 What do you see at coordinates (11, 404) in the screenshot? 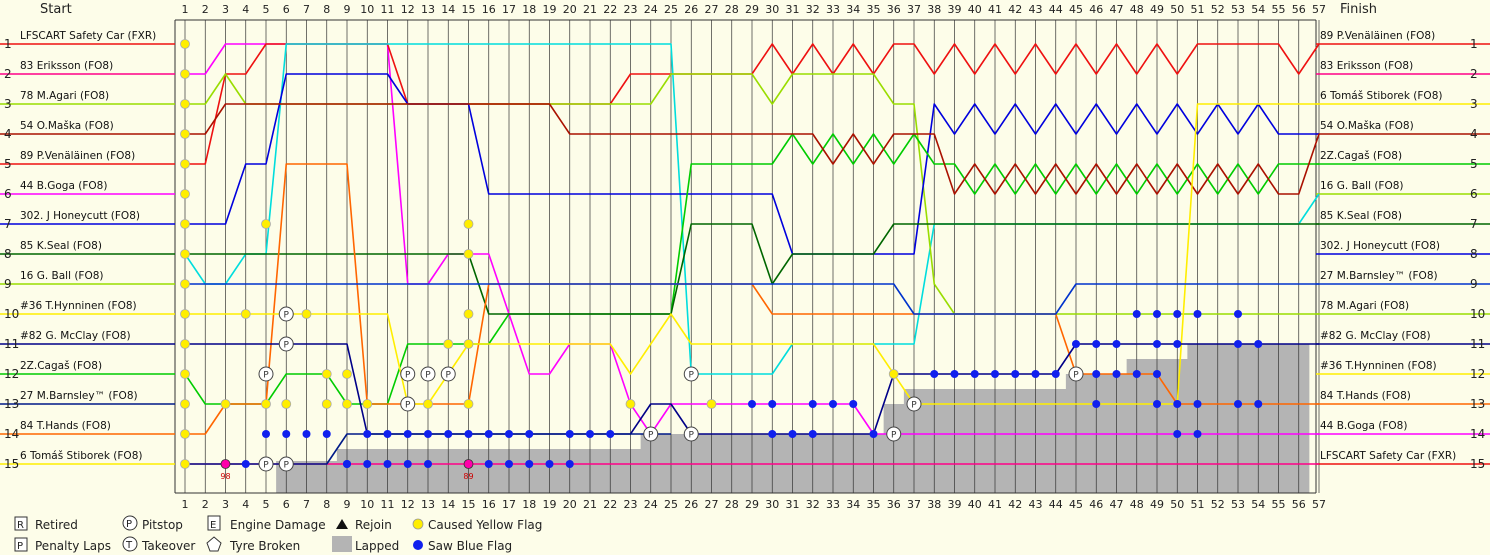
I see `position-number-left: 13` at bounding box center [11, 404].